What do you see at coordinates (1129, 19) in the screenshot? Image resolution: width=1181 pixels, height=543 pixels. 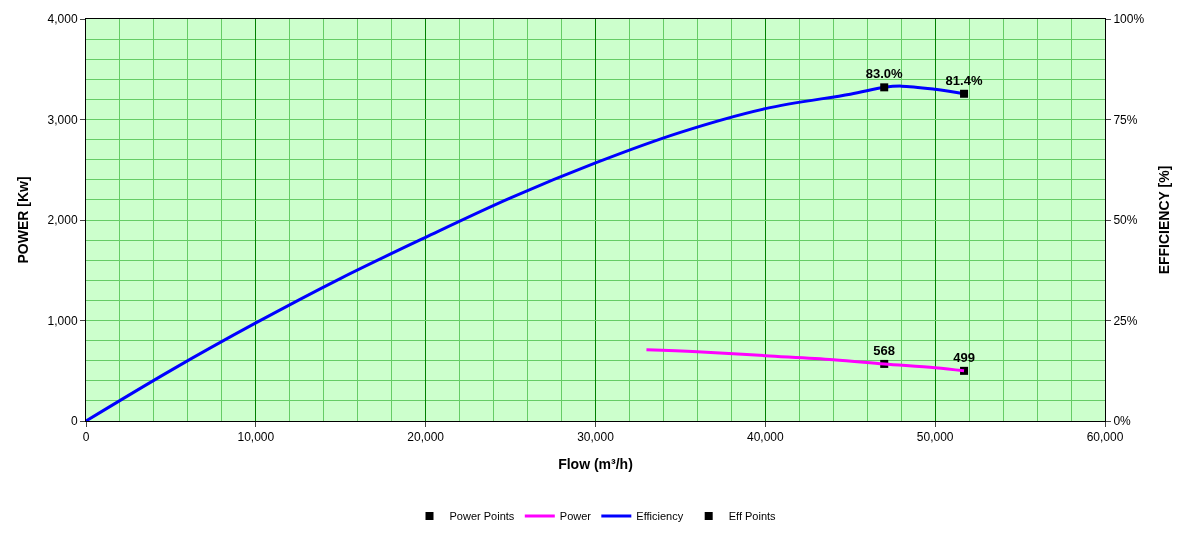 I see `y2-tick-label: 100%` at bounding box center [1129, 19].